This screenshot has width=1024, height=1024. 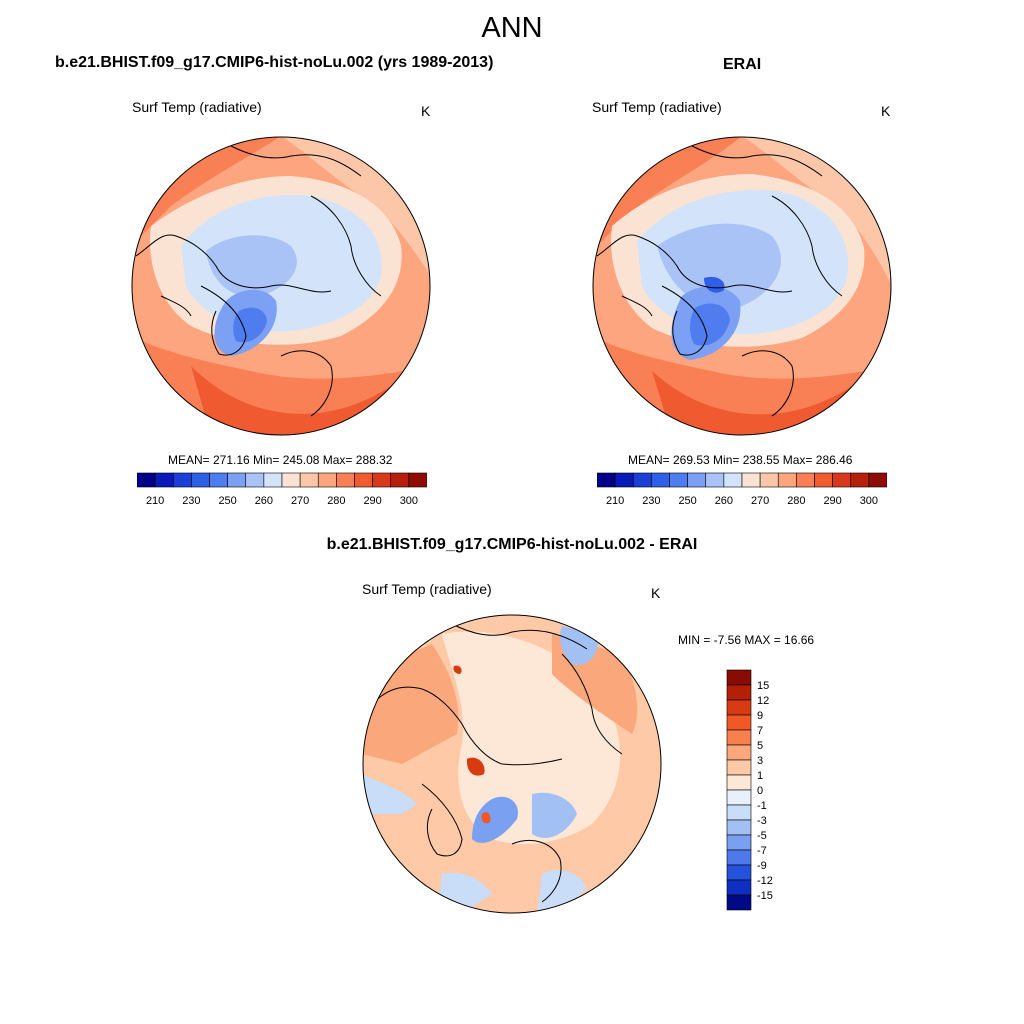 What do you see at coordinates (742, 489) in the screenshot?
I see `colorbar-erai-svg: 210 230 250 260 270 280 290 300` at bounding box center [742, 489].